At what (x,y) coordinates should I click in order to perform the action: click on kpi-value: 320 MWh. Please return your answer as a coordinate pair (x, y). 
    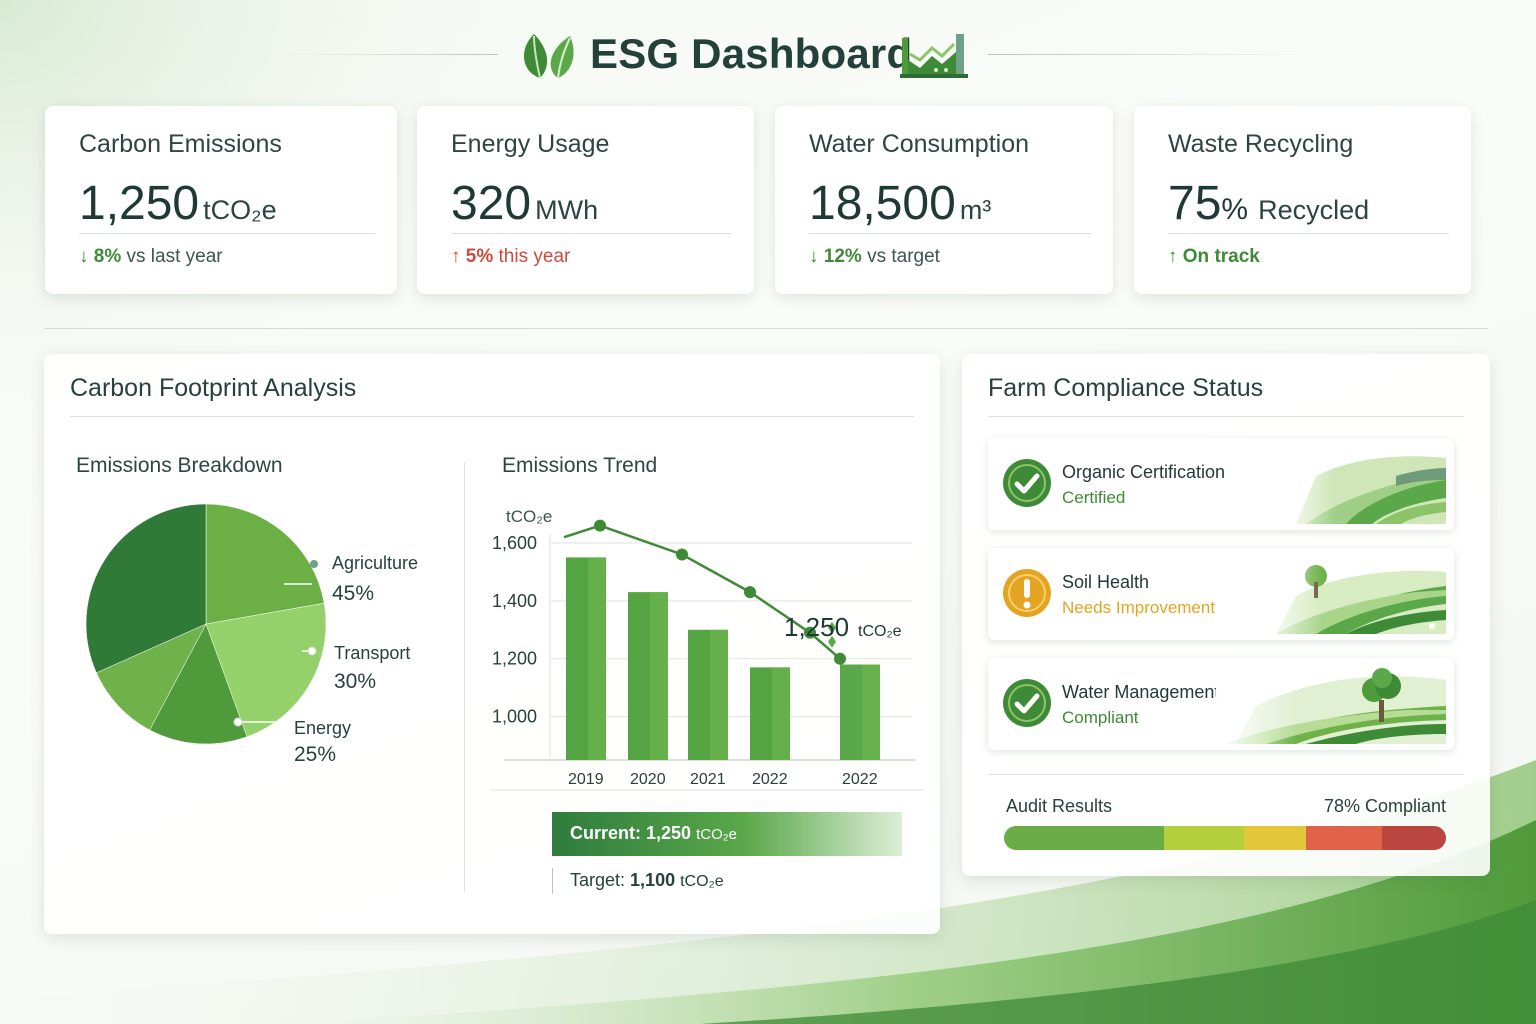
    Looking at the image, I should click on (524, 203).